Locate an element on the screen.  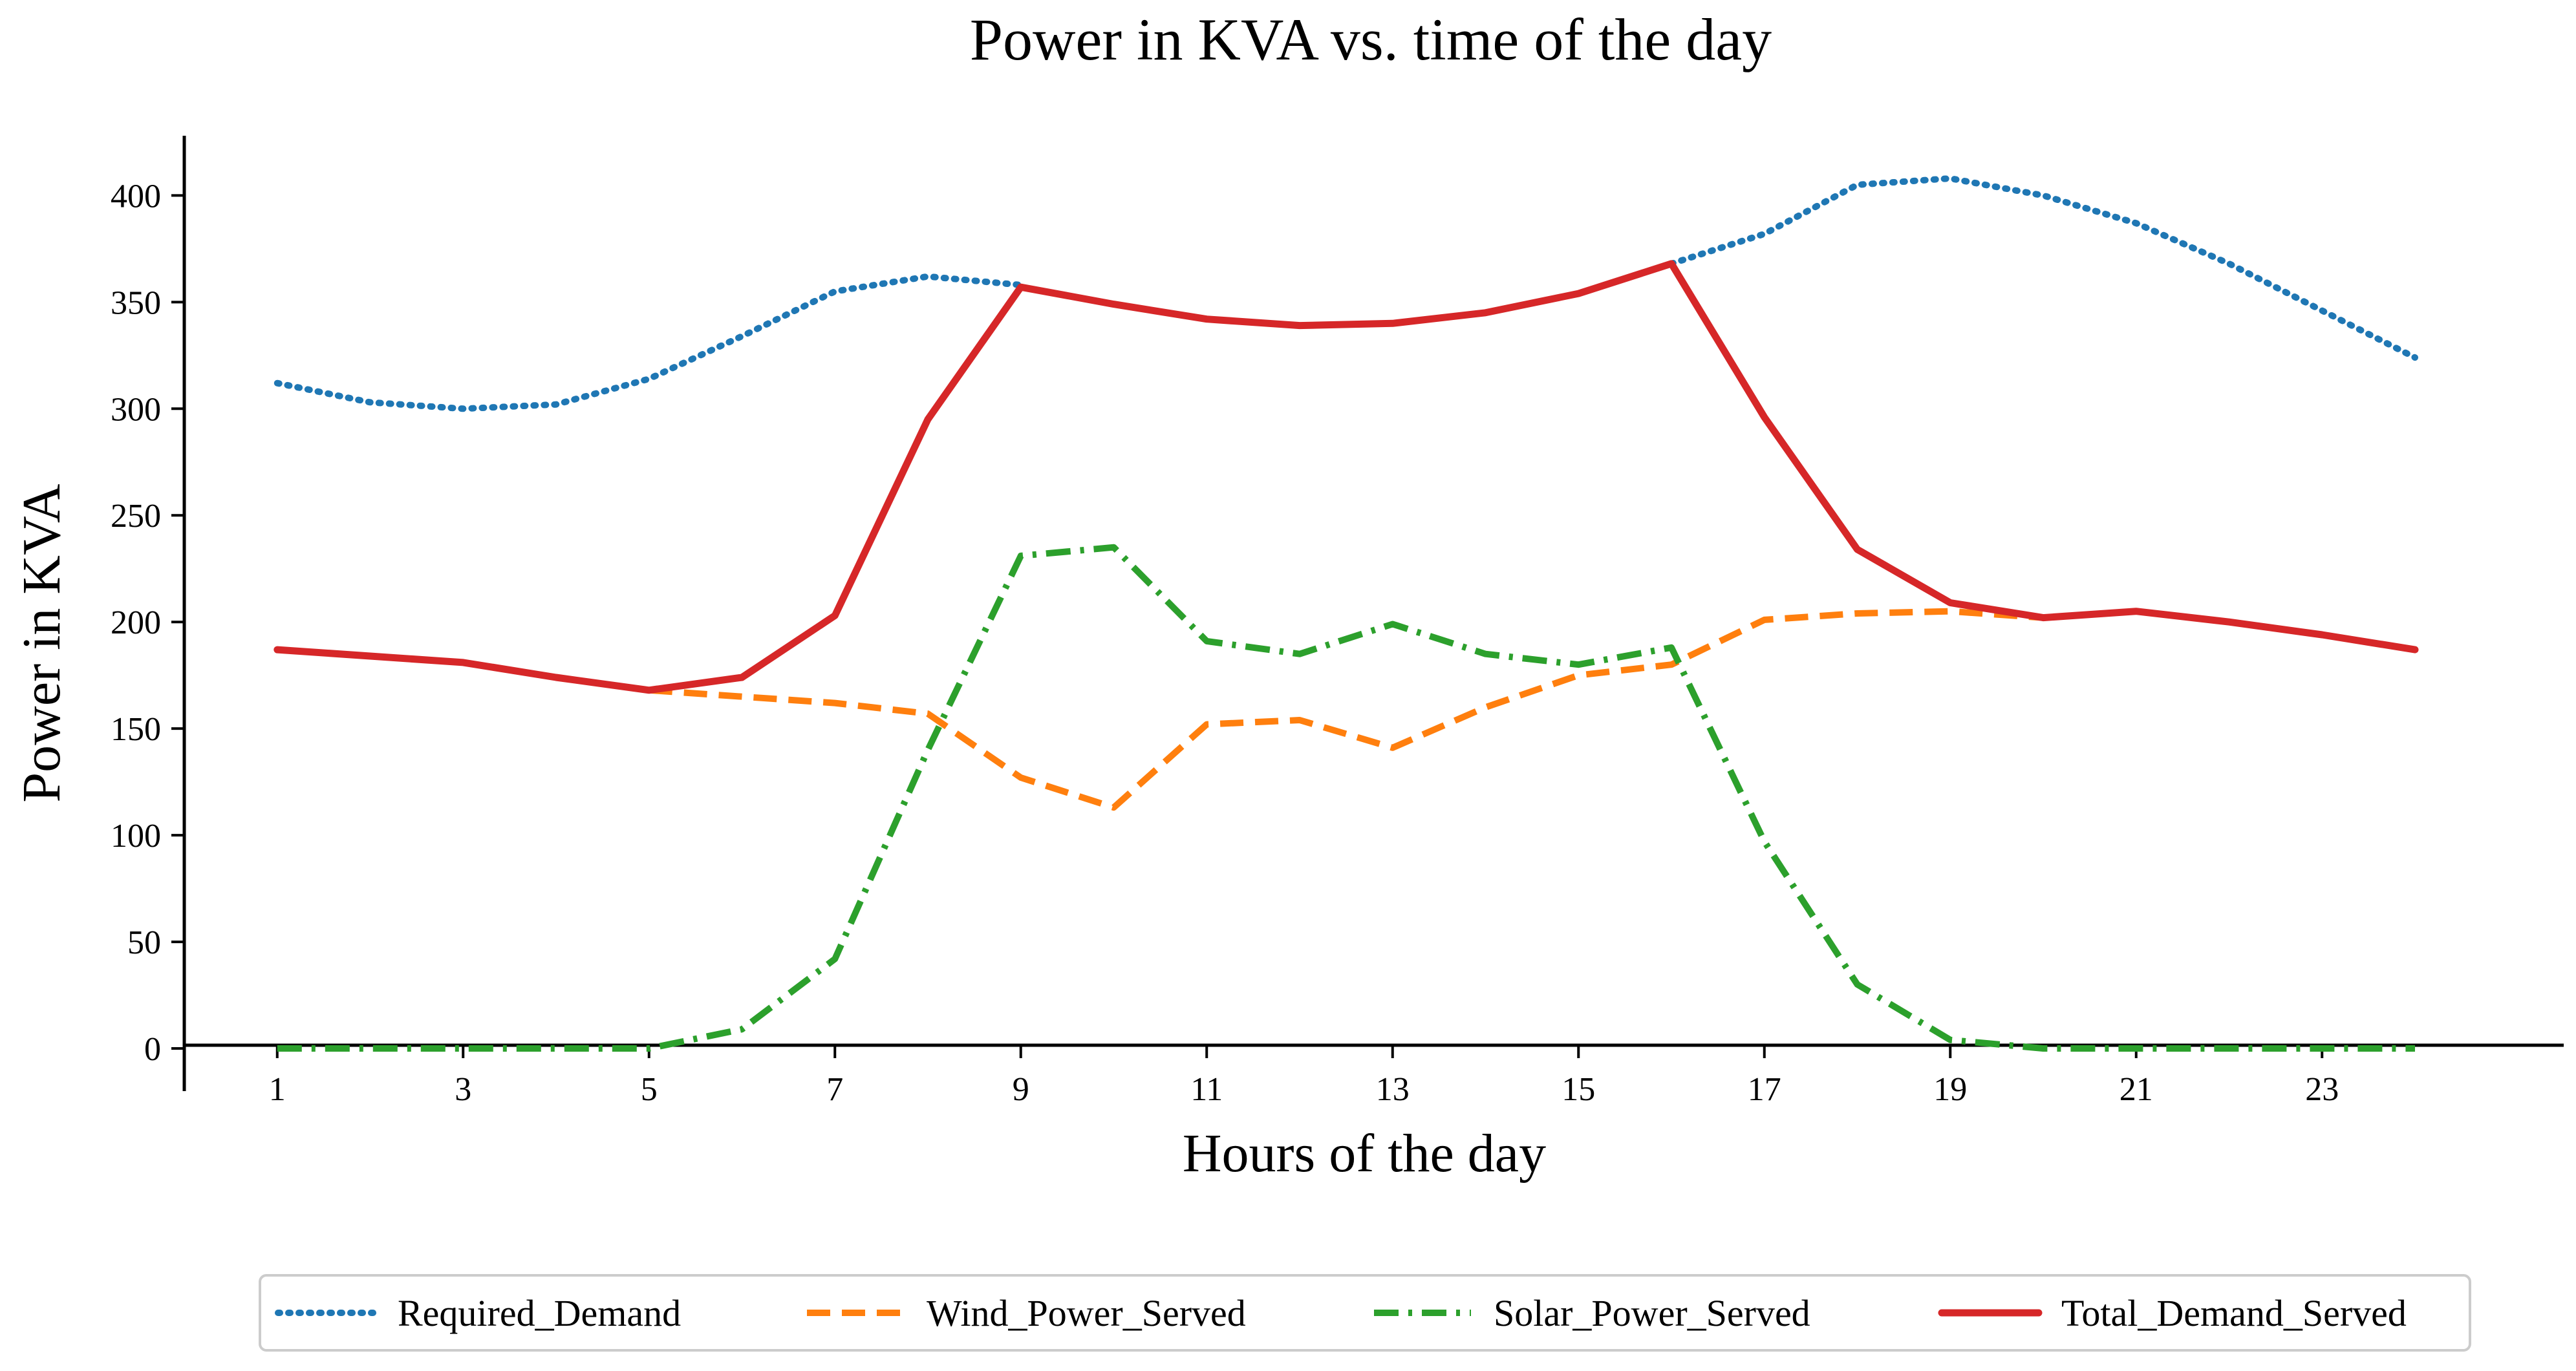
x-tick-label: 5 is located at coordinates (649, 1089).